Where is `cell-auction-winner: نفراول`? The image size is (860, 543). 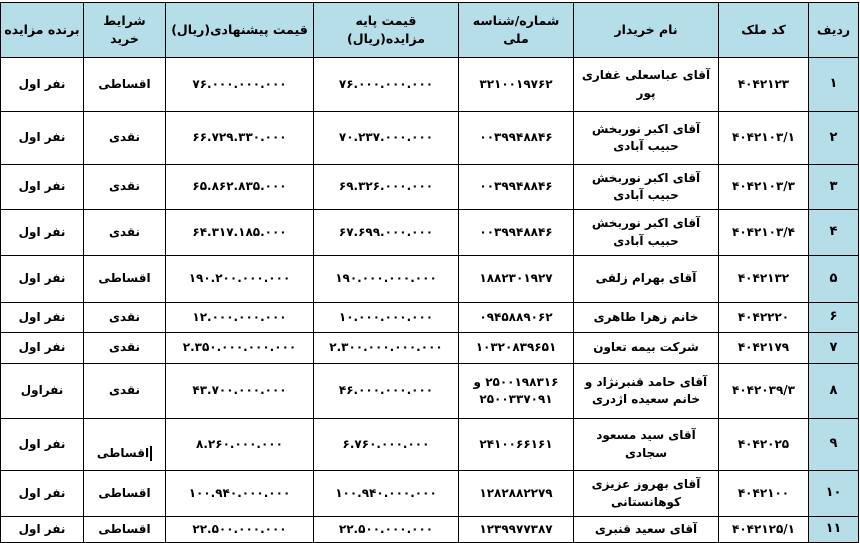 cell-auction-winner: نفراول is located at coordinates (42, 391).